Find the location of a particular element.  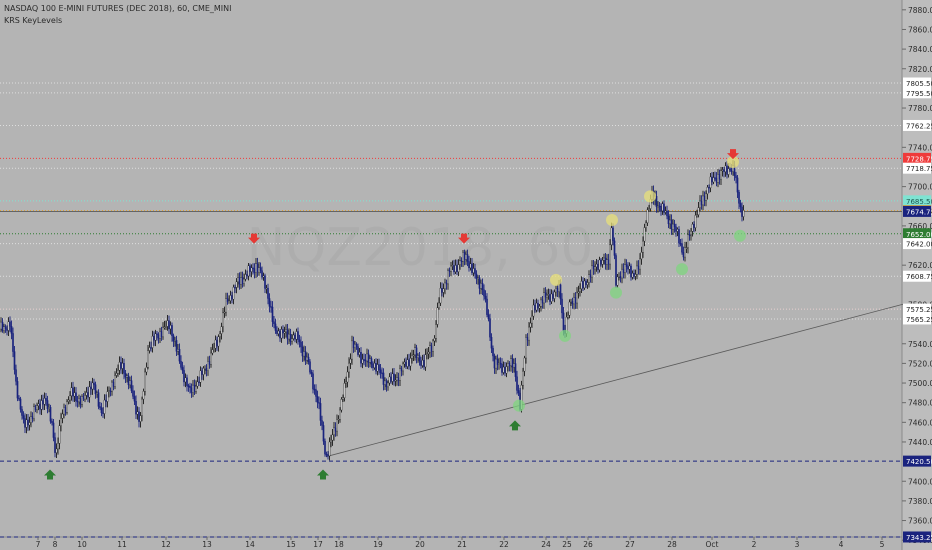

level-label: 7420.50 is located at coordinates (919, 462).